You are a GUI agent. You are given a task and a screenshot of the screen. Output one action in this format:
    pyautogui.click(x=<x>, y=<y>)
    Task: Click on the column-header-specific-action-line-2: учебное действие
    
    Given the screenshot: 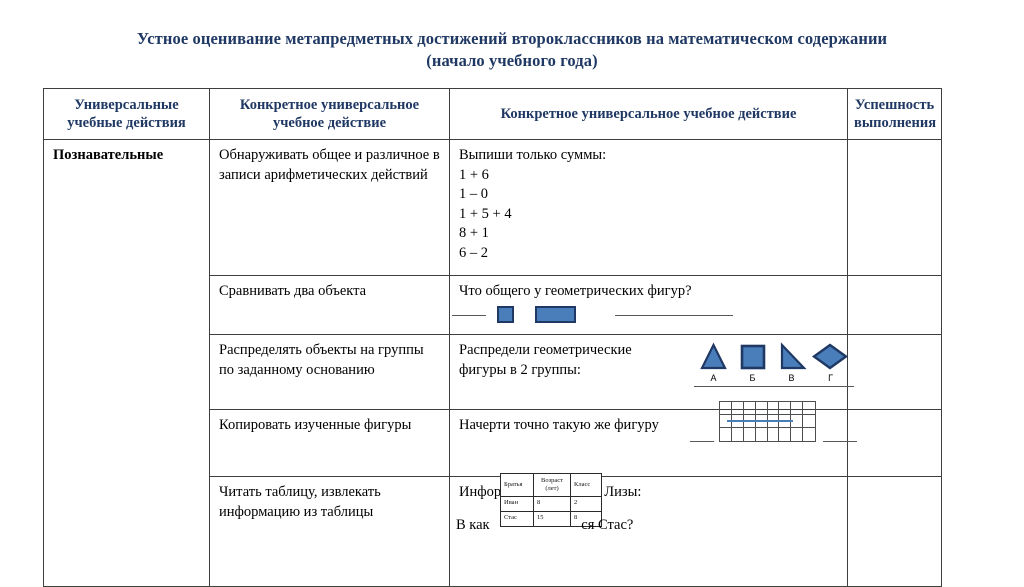 What is the action you would take?
    pyautogui.click(x=329, y=123)
    